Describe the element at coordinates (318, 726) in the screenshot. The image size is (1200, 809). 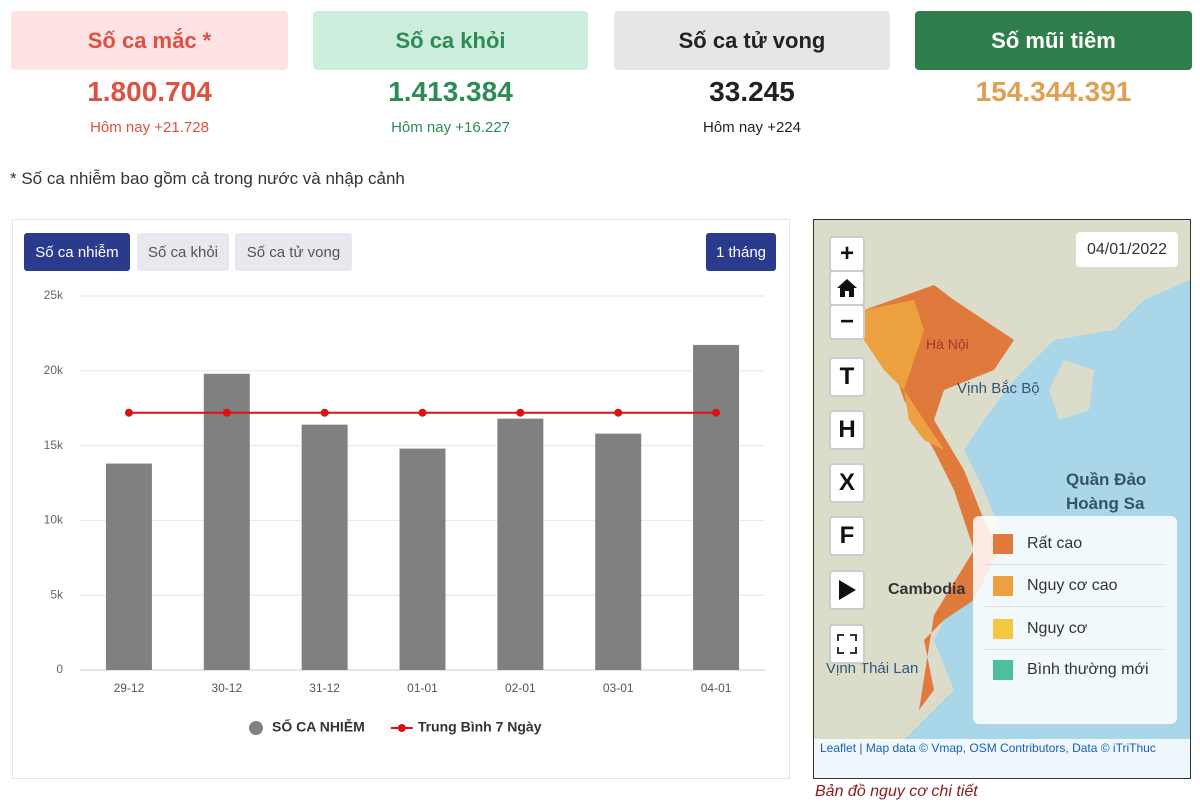
I see `legend-label: SỐ CA NHIỄM` at that location.